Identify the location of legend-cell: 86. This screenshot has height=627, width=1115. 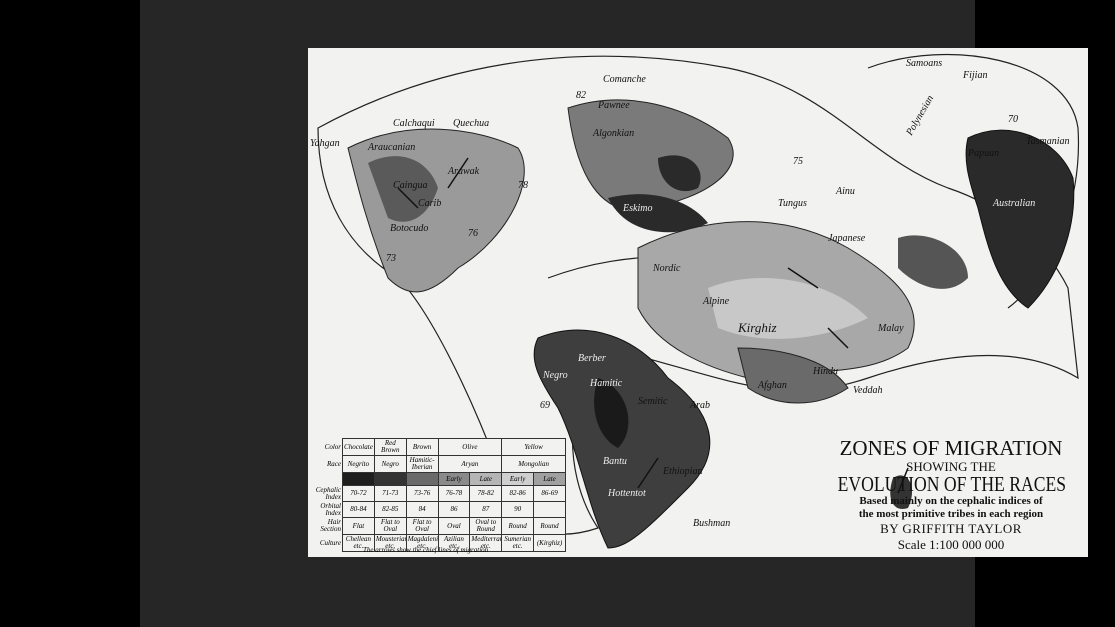
(454, 509).